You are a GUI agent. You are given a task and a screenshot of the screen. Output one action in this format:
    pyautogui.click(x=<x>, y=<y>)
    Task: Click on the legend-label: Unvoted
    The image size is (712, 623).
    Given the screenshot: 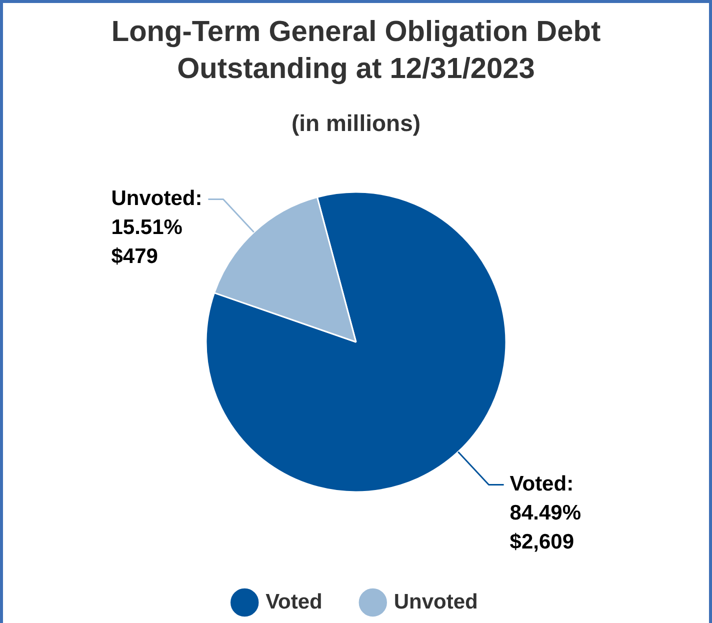 What is the action you would take?
    pyautogui.click(x=436, y=602)
    